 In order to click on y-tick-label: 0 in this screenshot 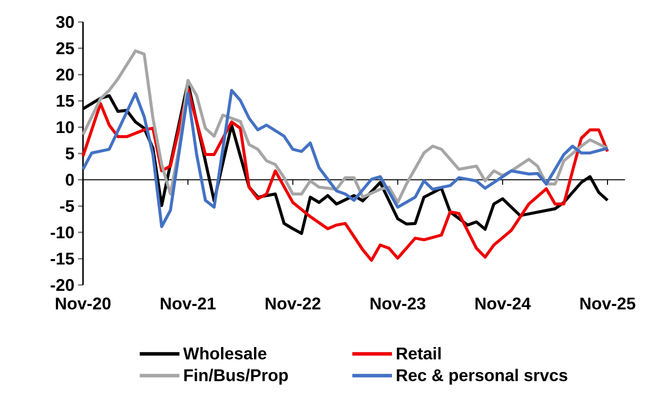, I will do `click(70, 180)`.